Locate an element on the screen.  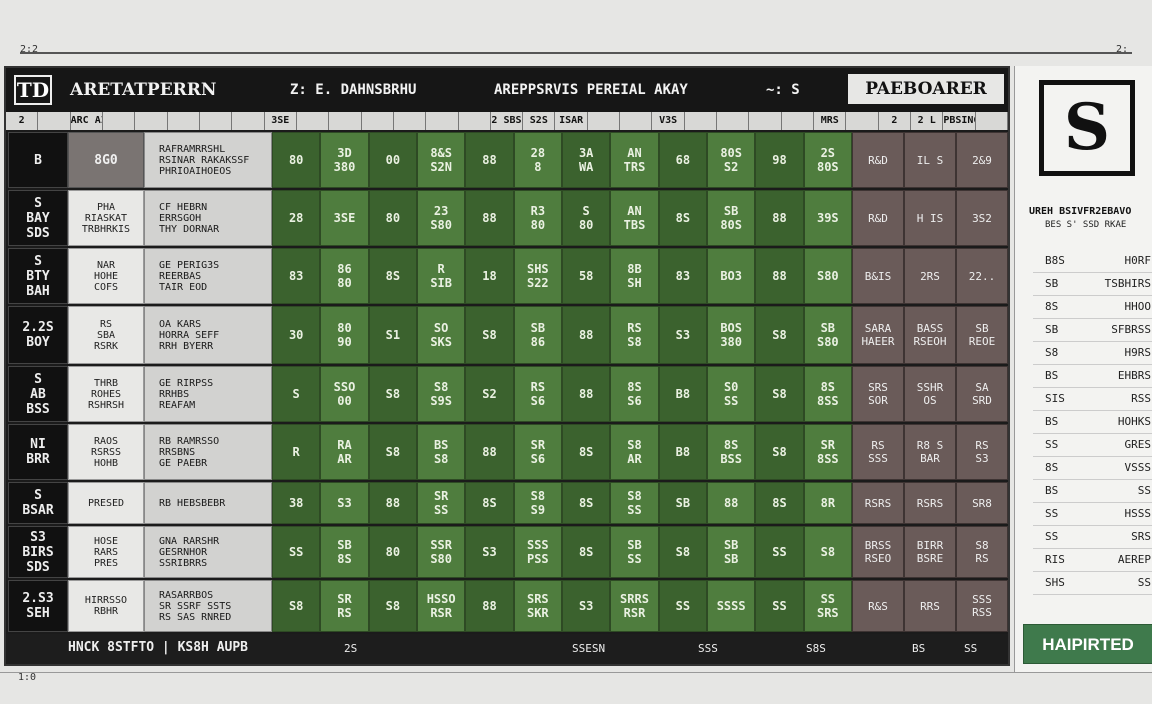
column-header: PBSINGS is located at coordinates (959, 121).